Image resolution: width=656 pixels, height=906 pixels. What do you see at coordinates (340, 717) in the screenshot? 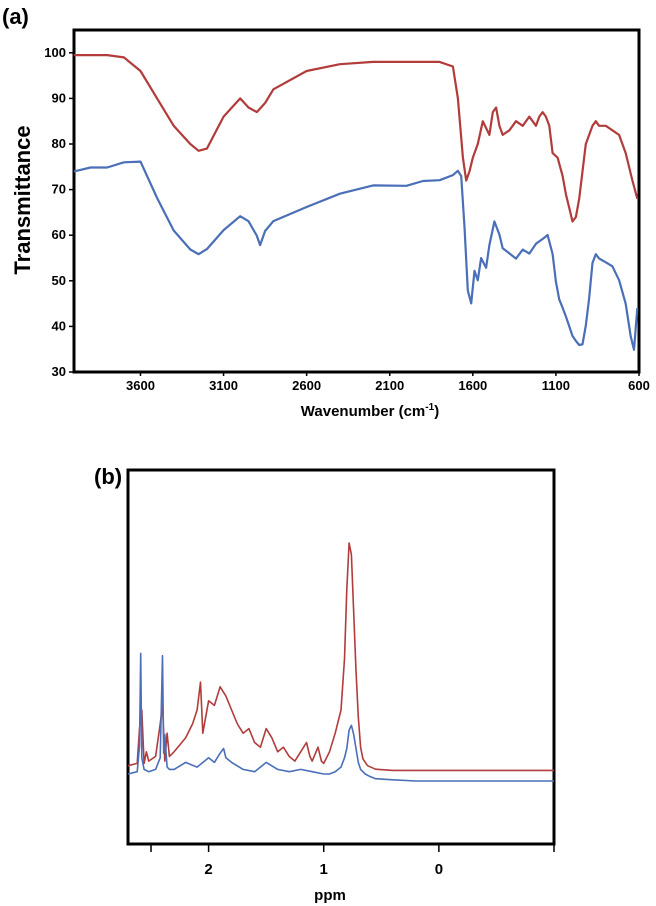
I see `b-series-blue-line` at bounding box center [340, 717].